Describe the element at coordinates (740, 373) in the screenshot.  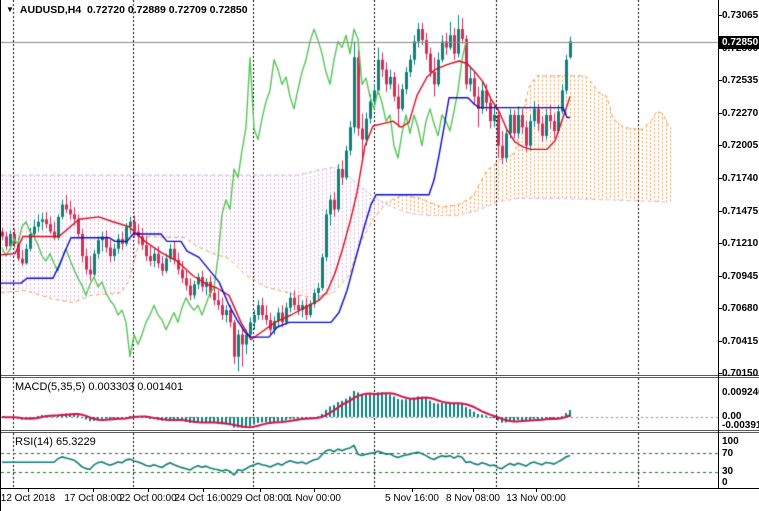
I see `price-label: 0.70150` at that location.